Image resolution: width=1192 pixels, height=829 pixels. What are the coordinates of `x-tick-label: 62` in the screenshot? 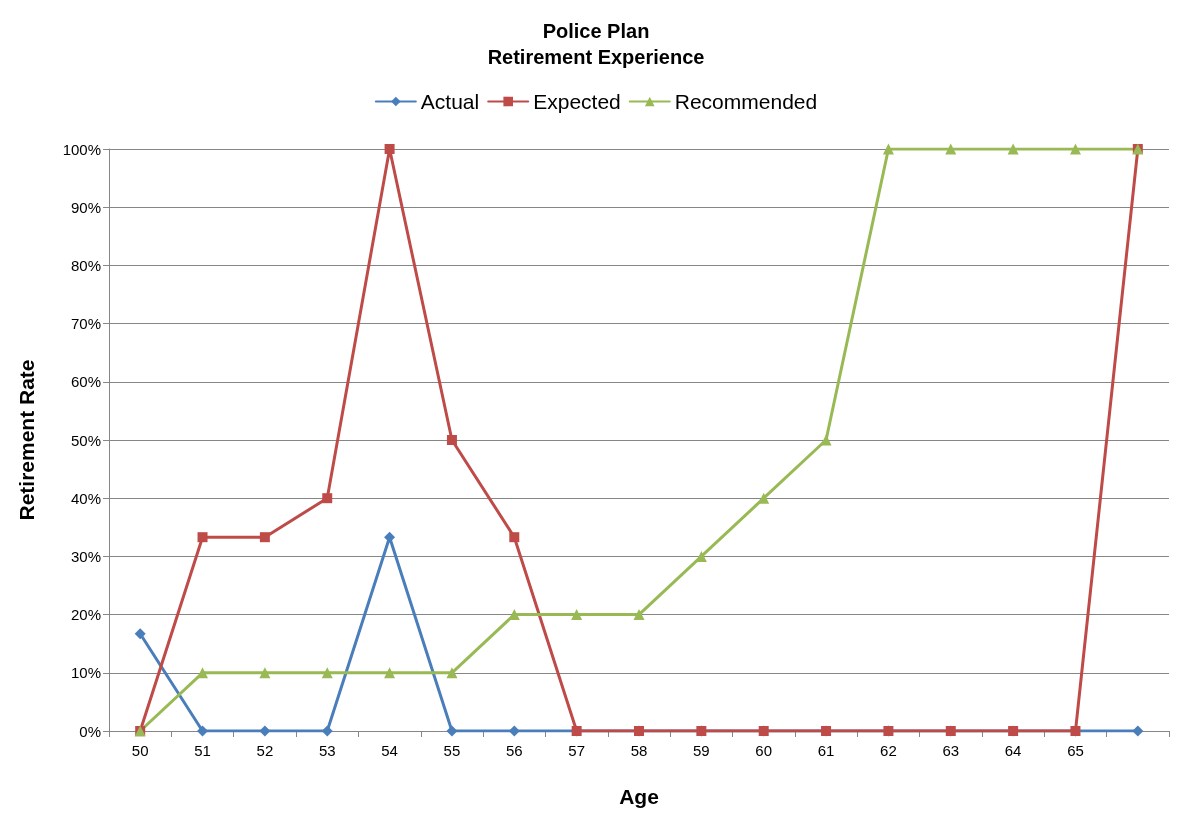 It's located at (888, 750).